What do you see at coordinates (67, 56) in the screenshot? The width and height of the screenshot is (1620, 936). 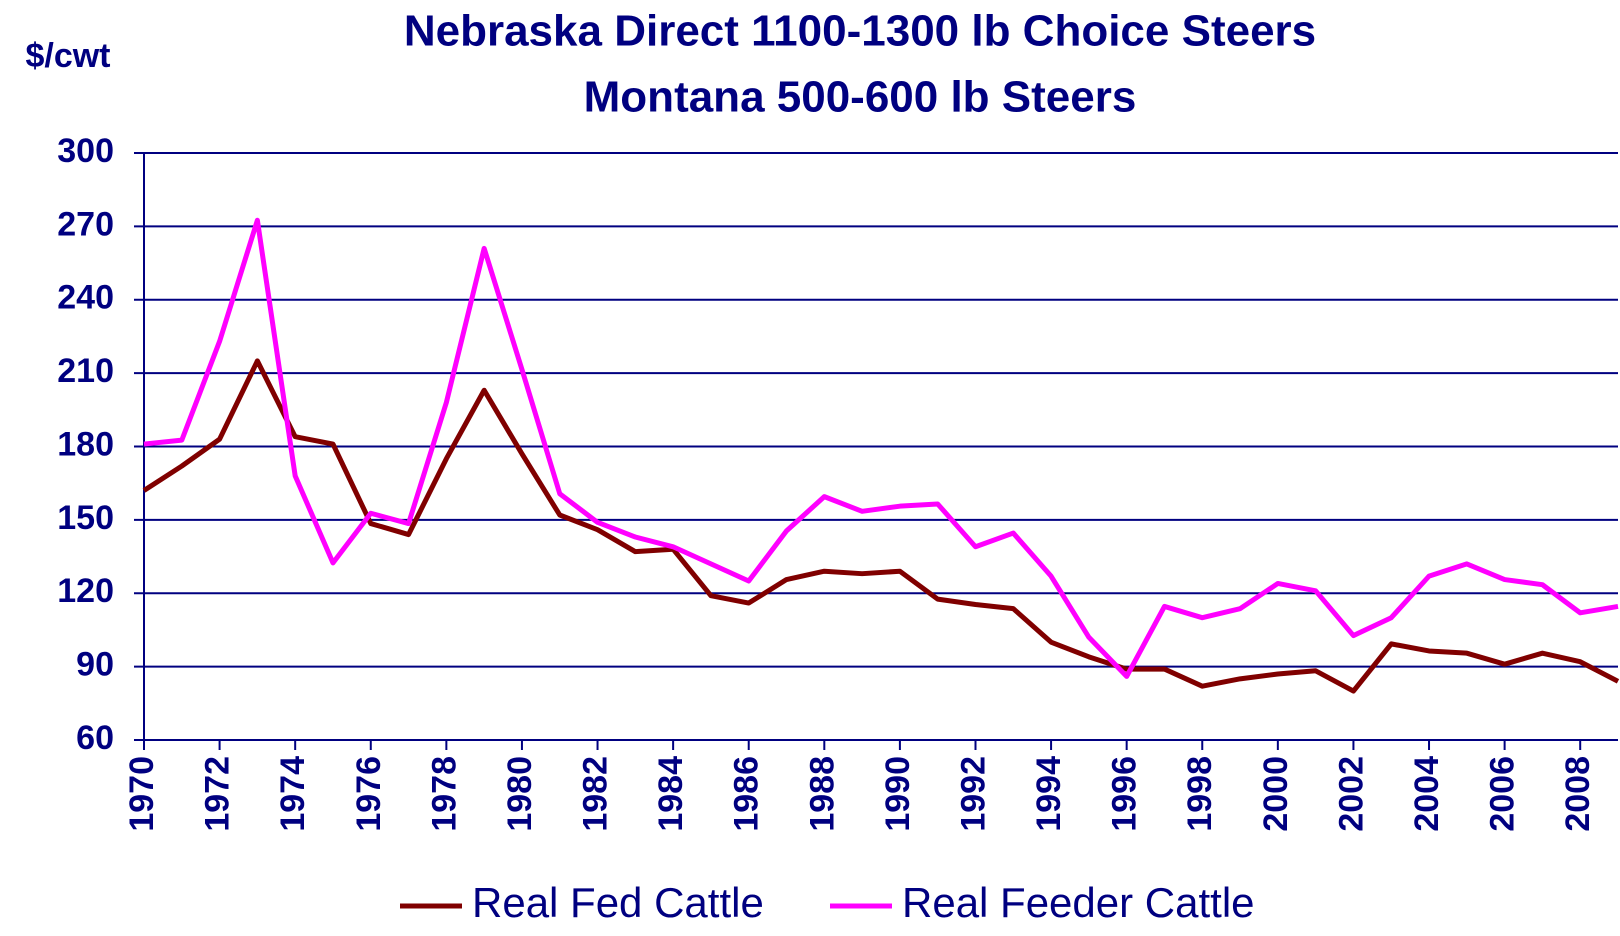 I see `y-axis-label: $/cwt` at bounding box center [67, 56].